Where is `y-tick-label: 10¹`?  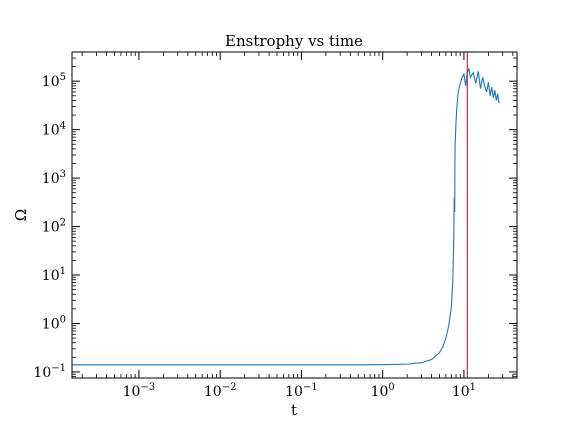
y-tick-label: 10¹ is located at coordinates (54, 275).